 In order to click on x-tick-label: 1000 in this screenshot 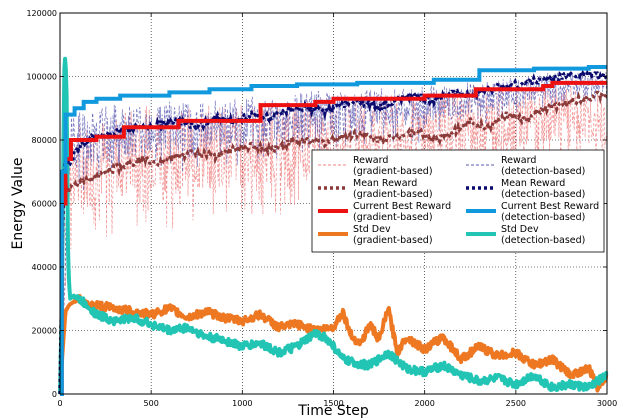, I will do `click(242, 403)`.